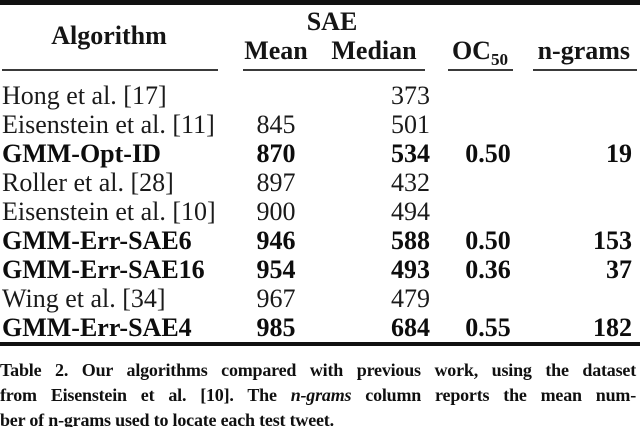  I want to click on header-oc50: OC50, so click(480, 37).